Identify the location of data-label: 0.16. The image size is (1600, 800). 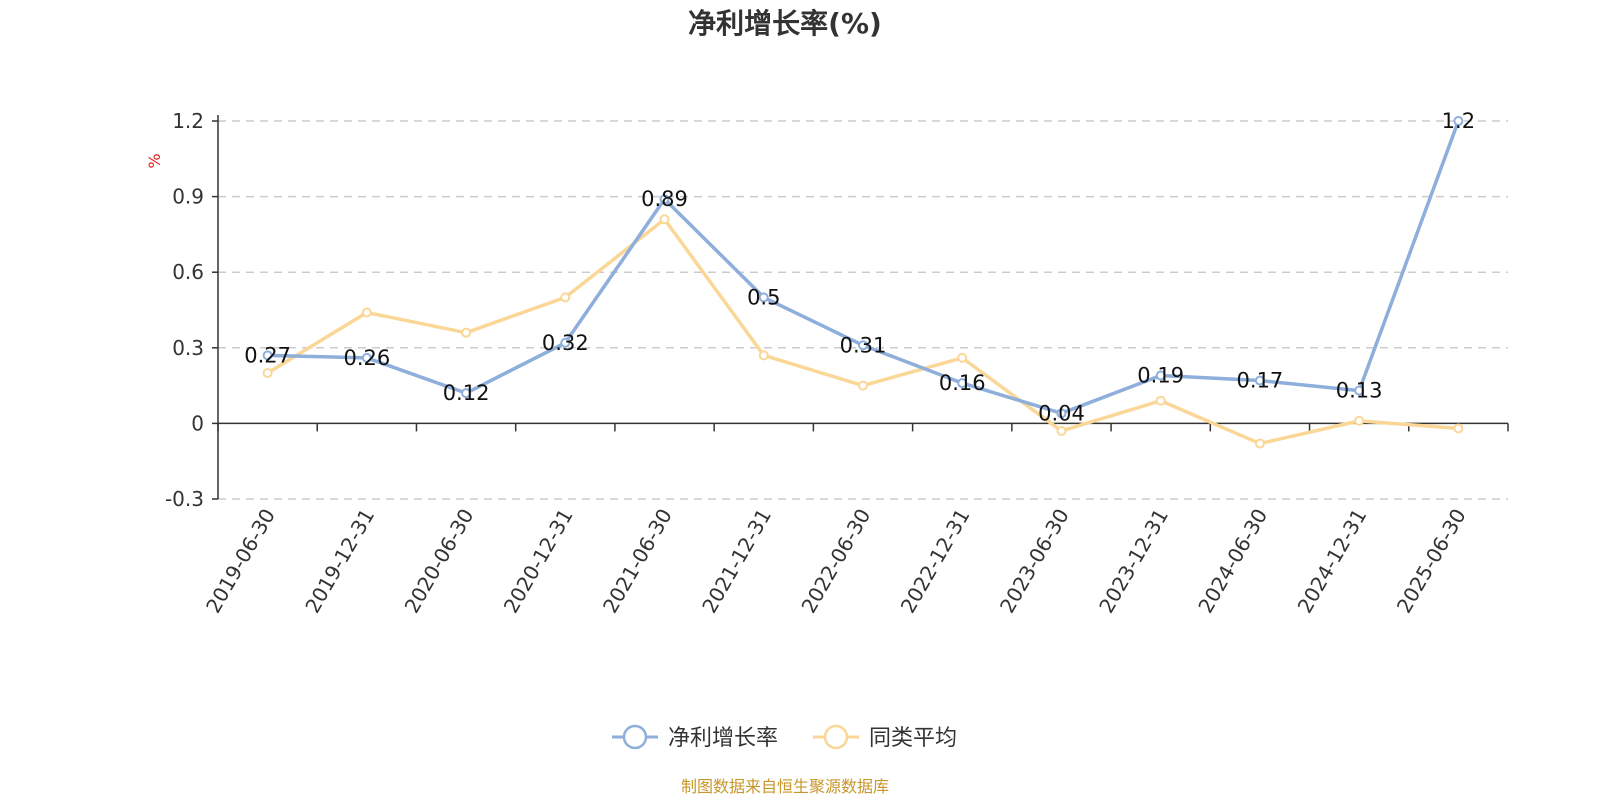
(962, 383).